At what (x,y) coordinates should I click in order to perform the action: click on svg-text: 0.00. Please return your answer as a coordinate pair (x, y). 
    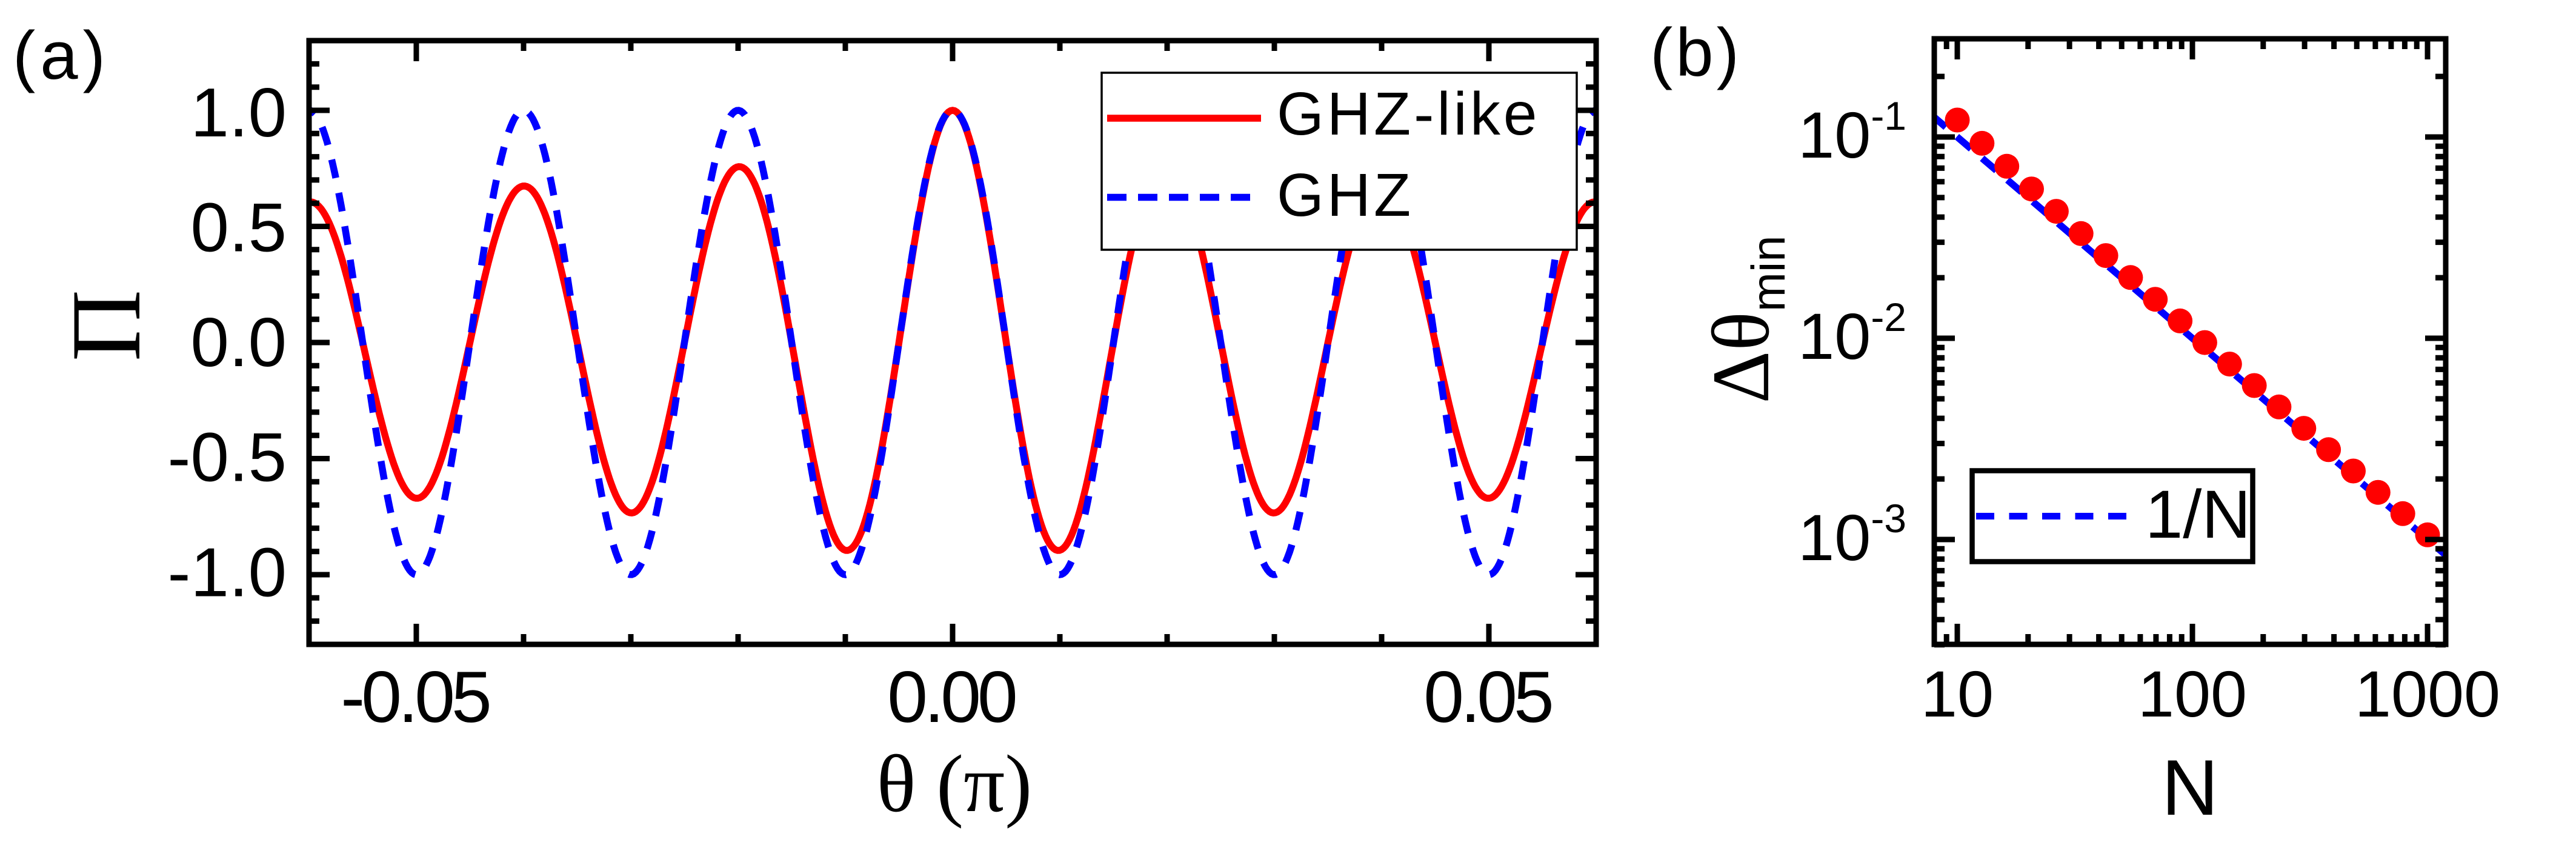
    Looking at the image, I should click on (951, 697).